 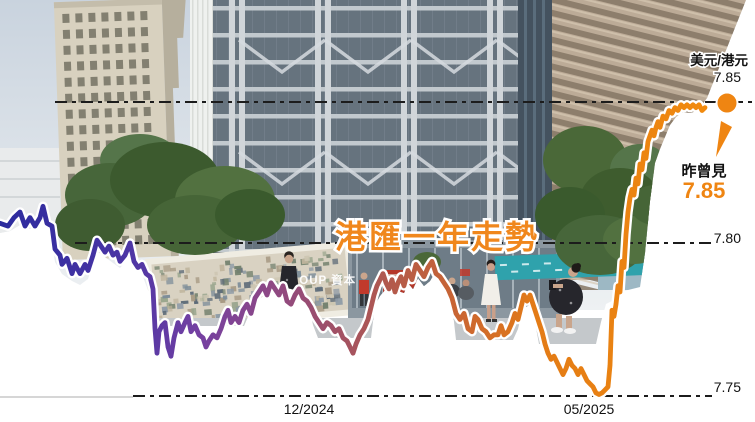 I want to click on end-marker, so click(x=727, y=124).